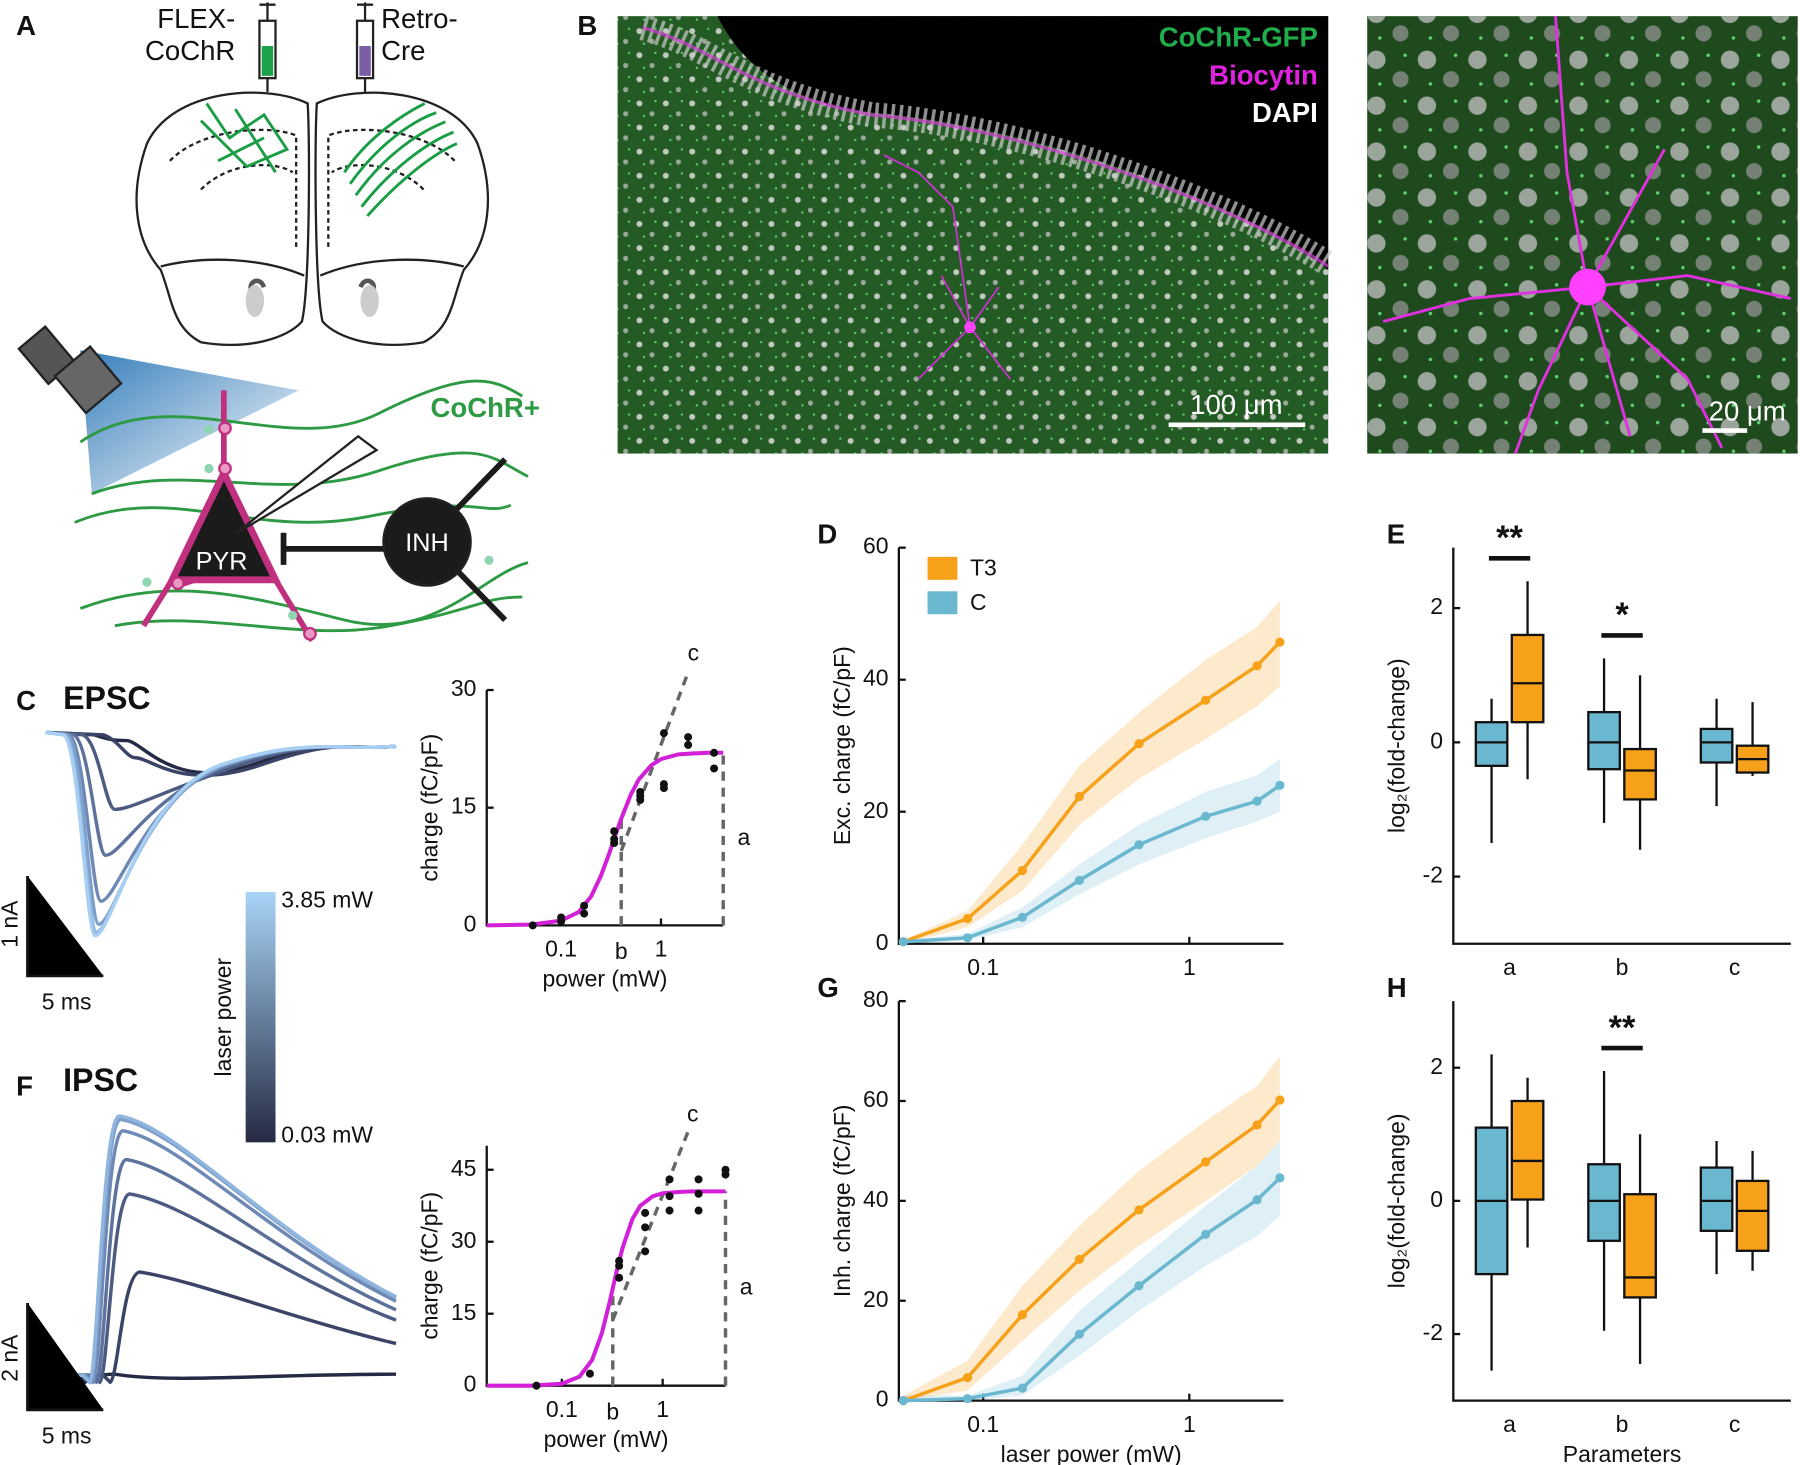 Image resolution: width=1800 pixels, height=1465 pixels. What do you see at coordinates (427, 543) in the screenshot?
I see `inh-label: INH` at bounding box center [427, 543].